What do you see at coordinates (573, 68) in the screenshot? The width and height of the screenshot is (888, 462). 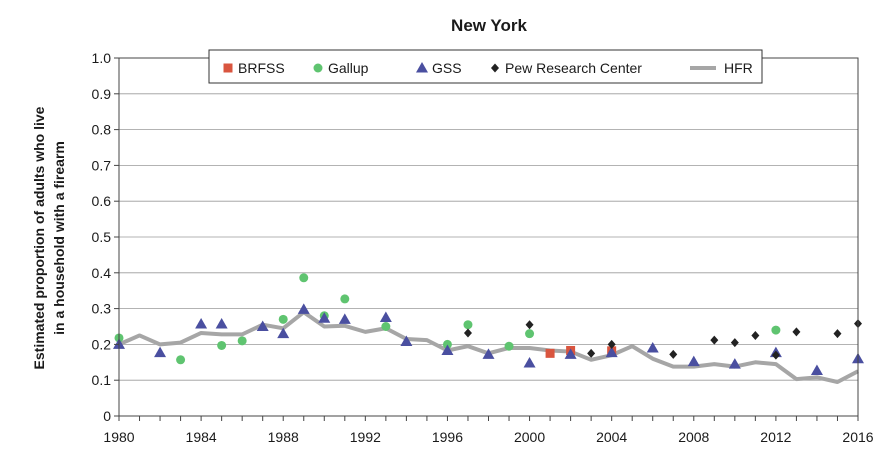 I see `legend-pew-research-center-label: Pew Research Center` at bounding box center [573, 68].